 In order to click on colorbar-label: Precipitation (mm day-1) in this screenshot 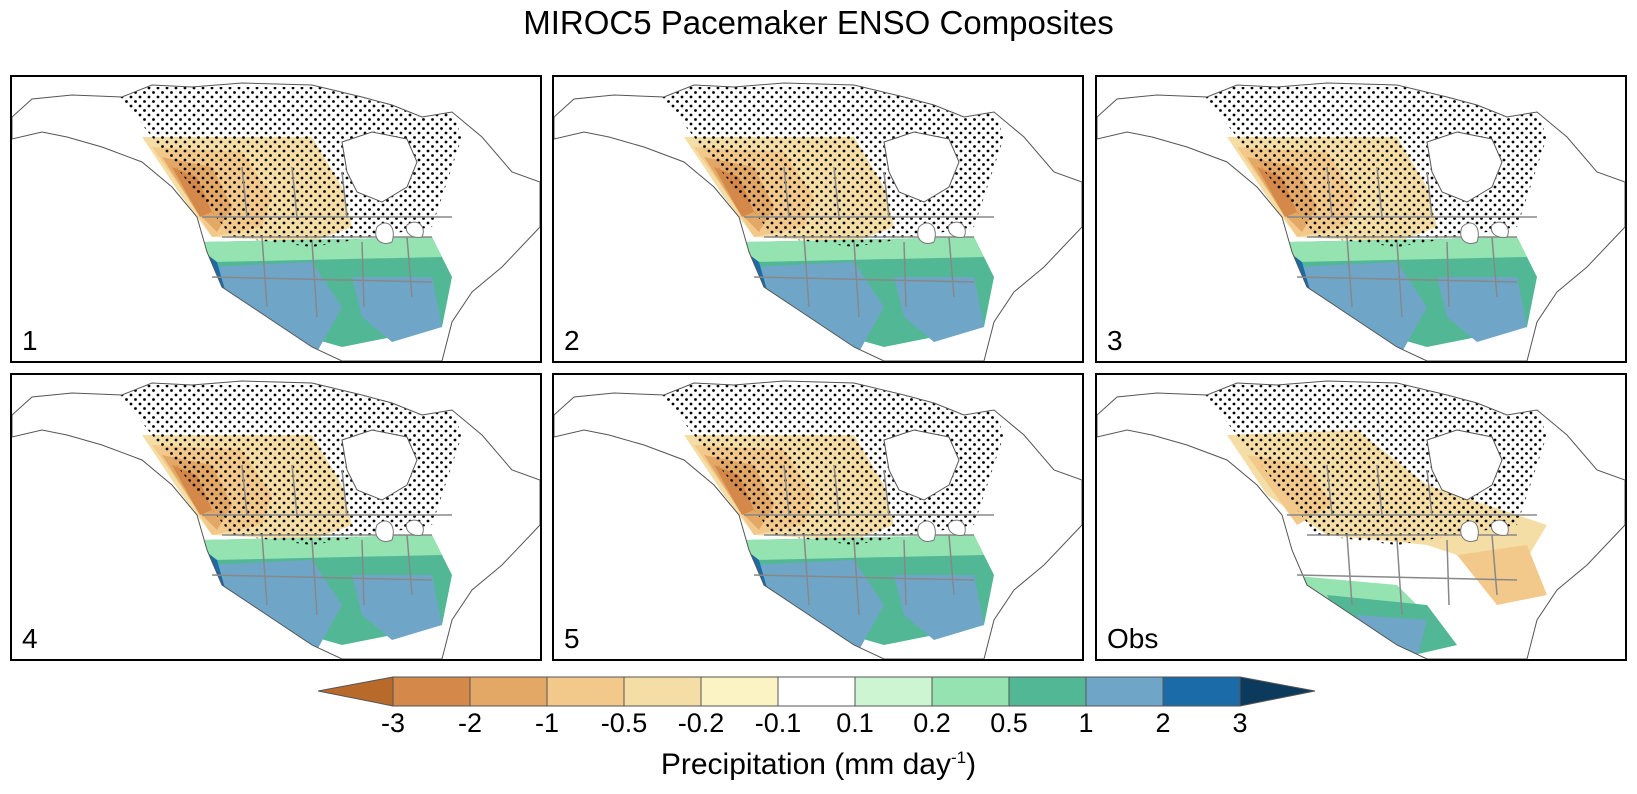, I will do `click(818, 765)`.